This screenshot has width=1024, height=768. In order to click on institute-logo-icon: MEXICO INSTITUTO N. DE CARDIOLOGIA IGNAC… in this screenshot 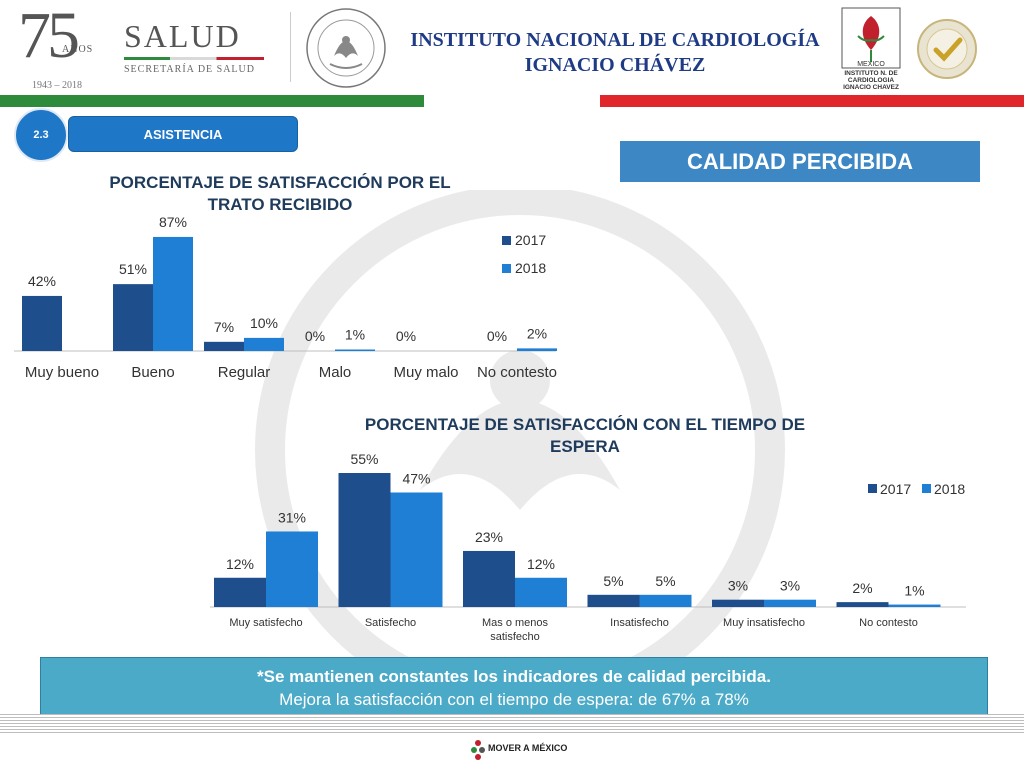, I will do `click(871, 49)`.